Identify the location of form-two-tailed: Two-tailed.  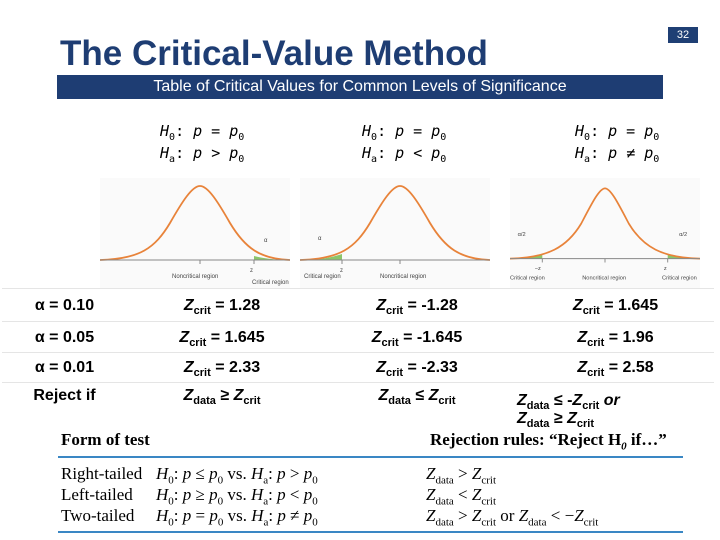
(98, 515).